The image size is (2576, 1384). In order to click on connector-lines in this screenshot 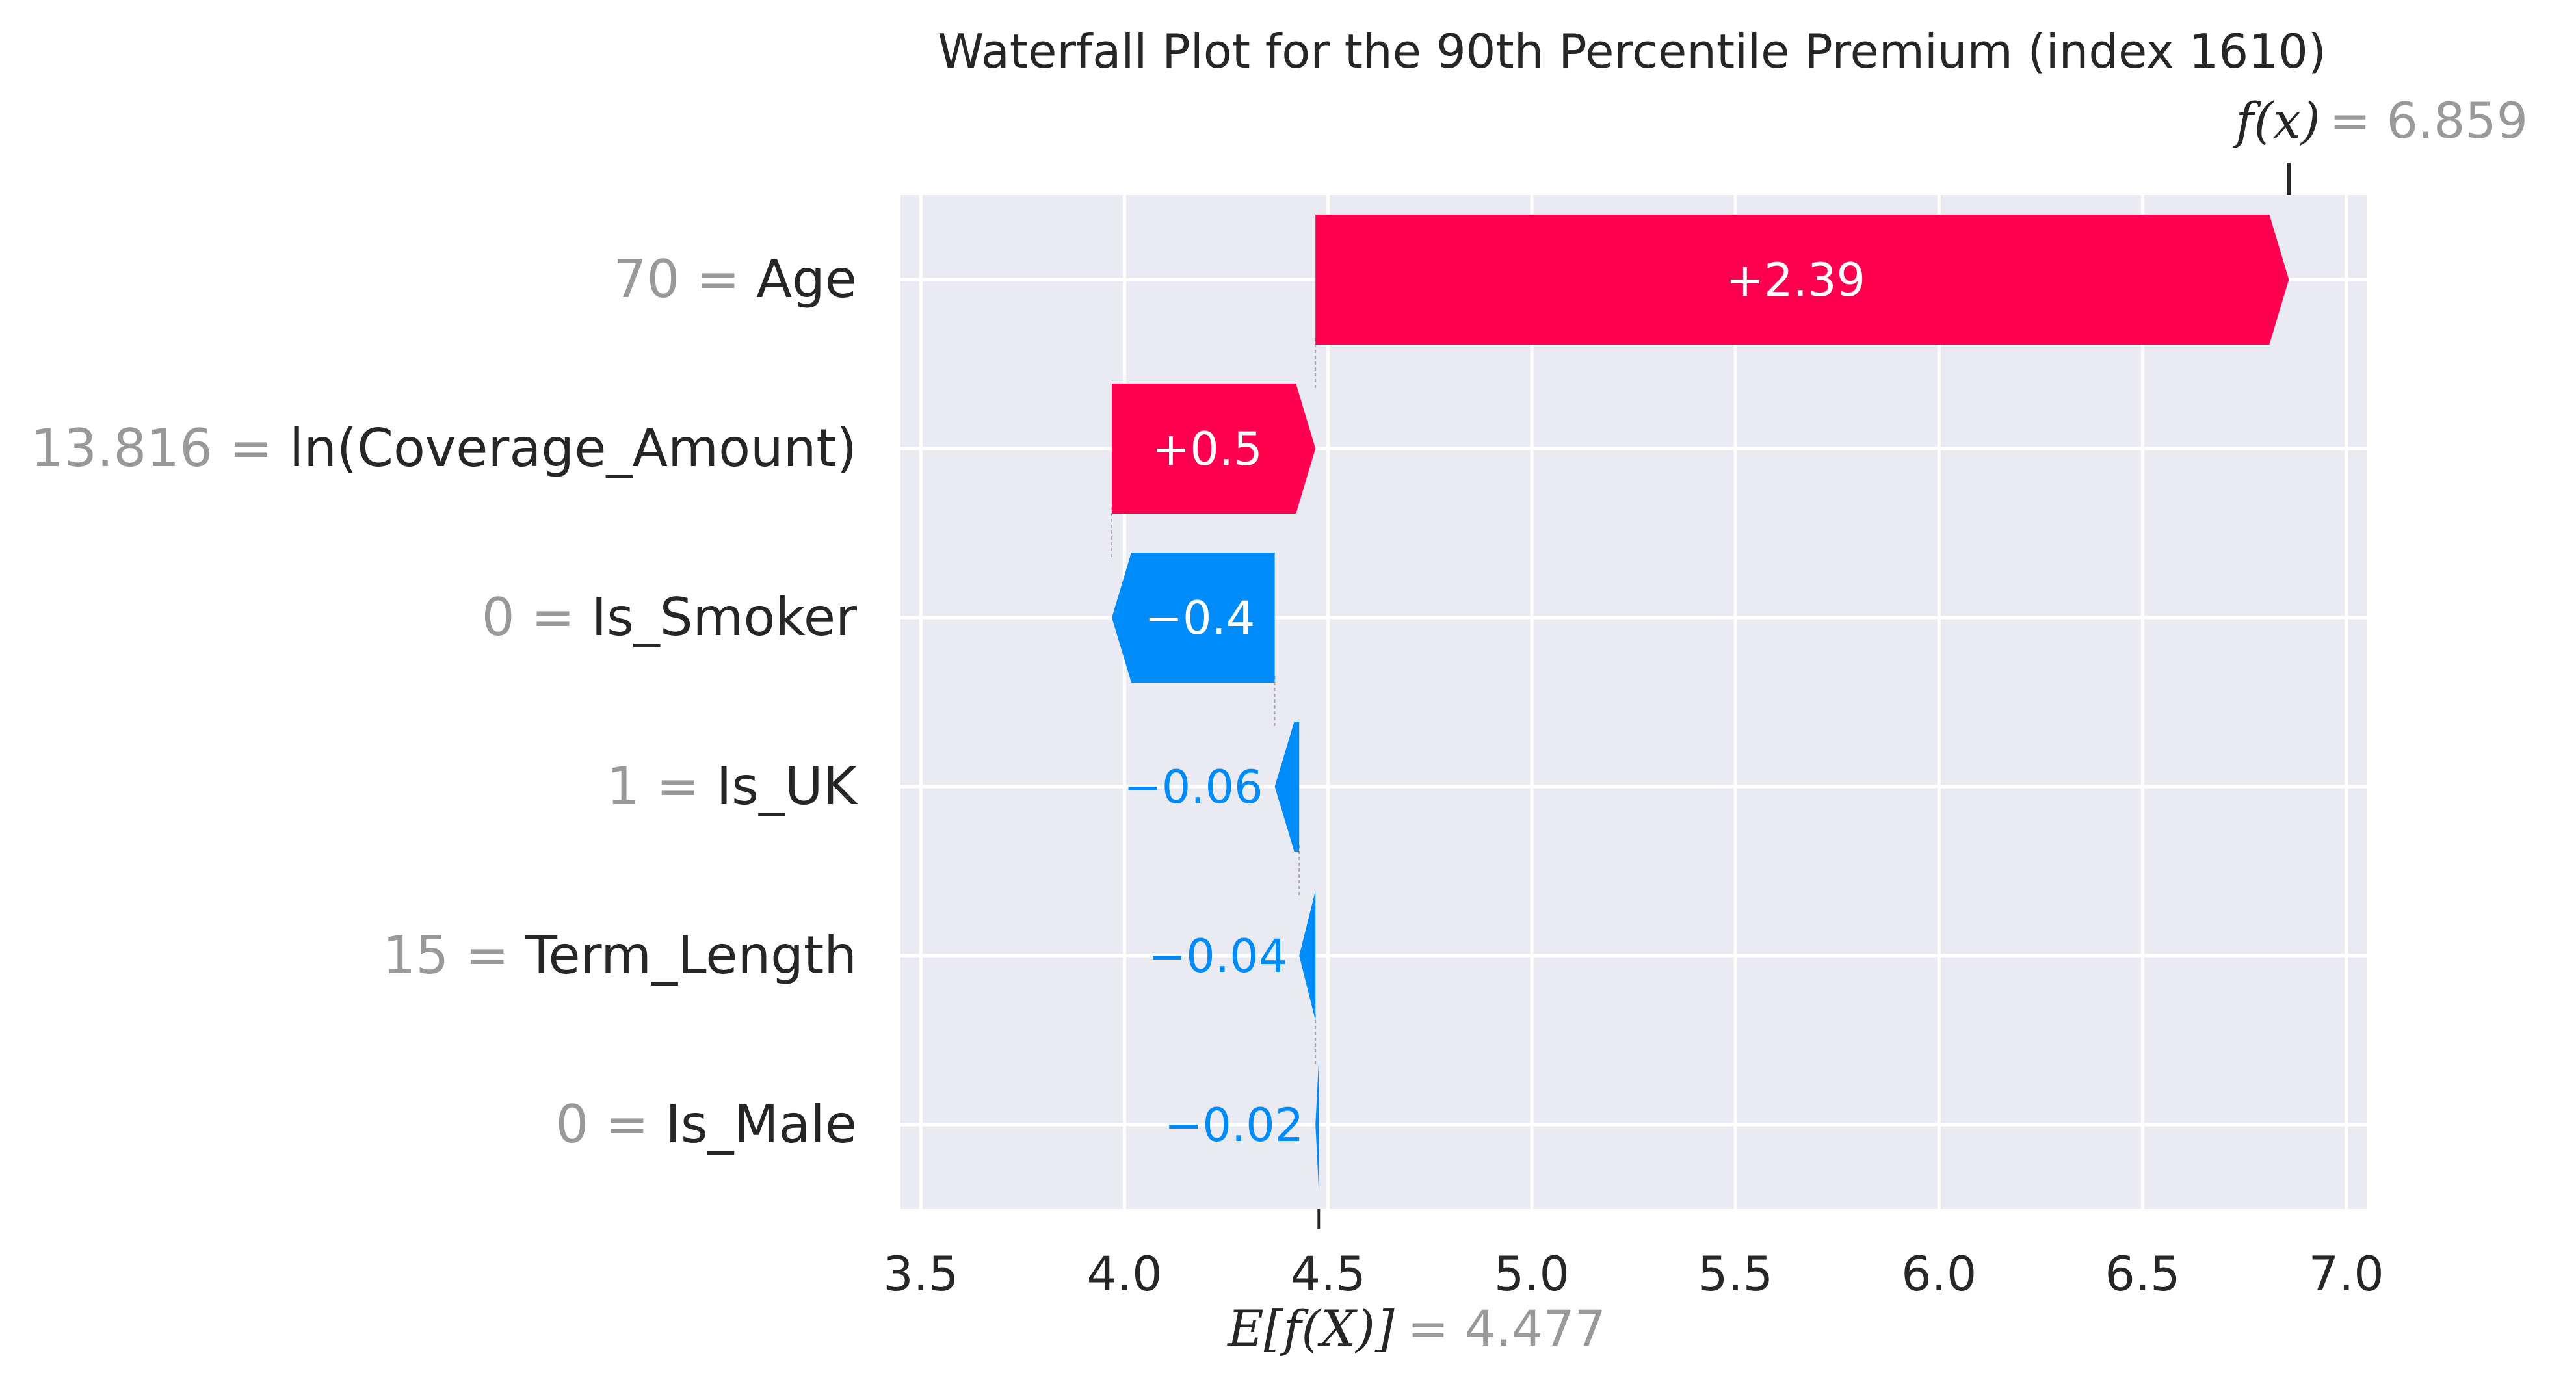, I will do `click(1214, 702)`.